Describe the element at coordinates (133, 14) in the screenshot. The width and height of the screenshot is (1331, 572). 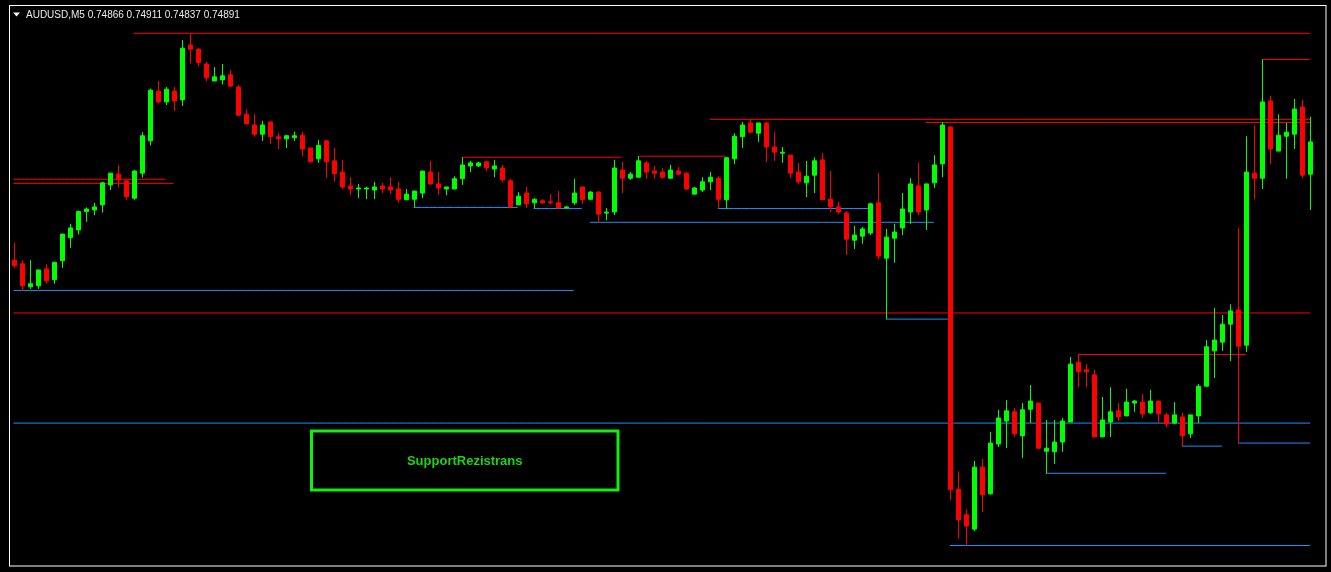
I see `chart-title: AUDUSD,M5 0.74866 0.74911 0.74837 0.74891` at that location.